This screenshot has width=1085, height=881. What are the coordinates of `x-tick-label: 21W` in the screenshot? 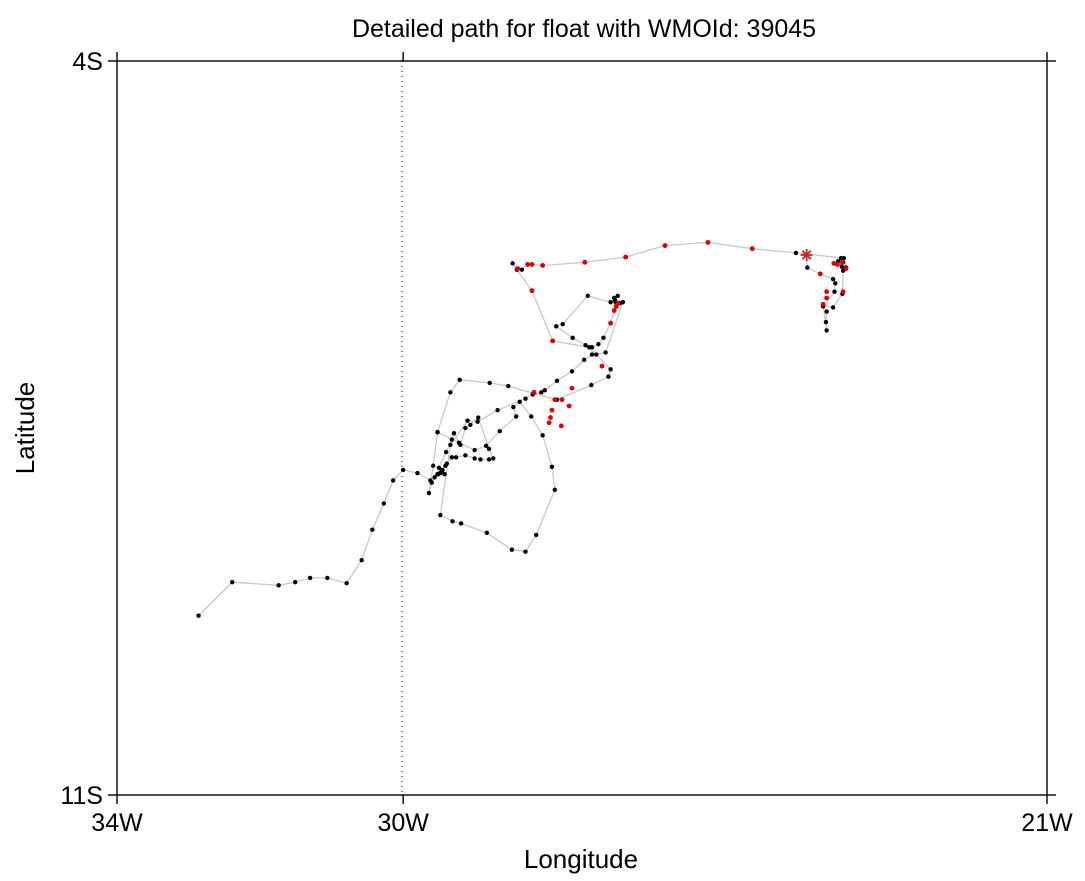 It's located at (1047, 823).